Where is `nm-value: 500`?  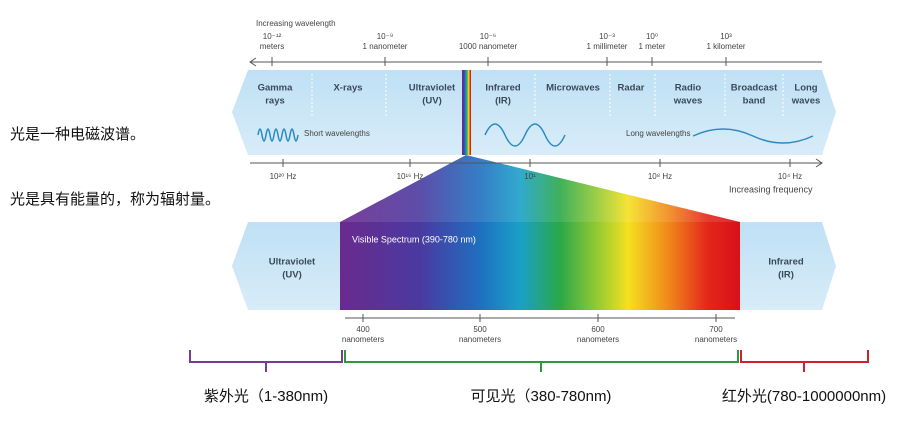
nm-value: 500 is located at coordinates (480, 329).